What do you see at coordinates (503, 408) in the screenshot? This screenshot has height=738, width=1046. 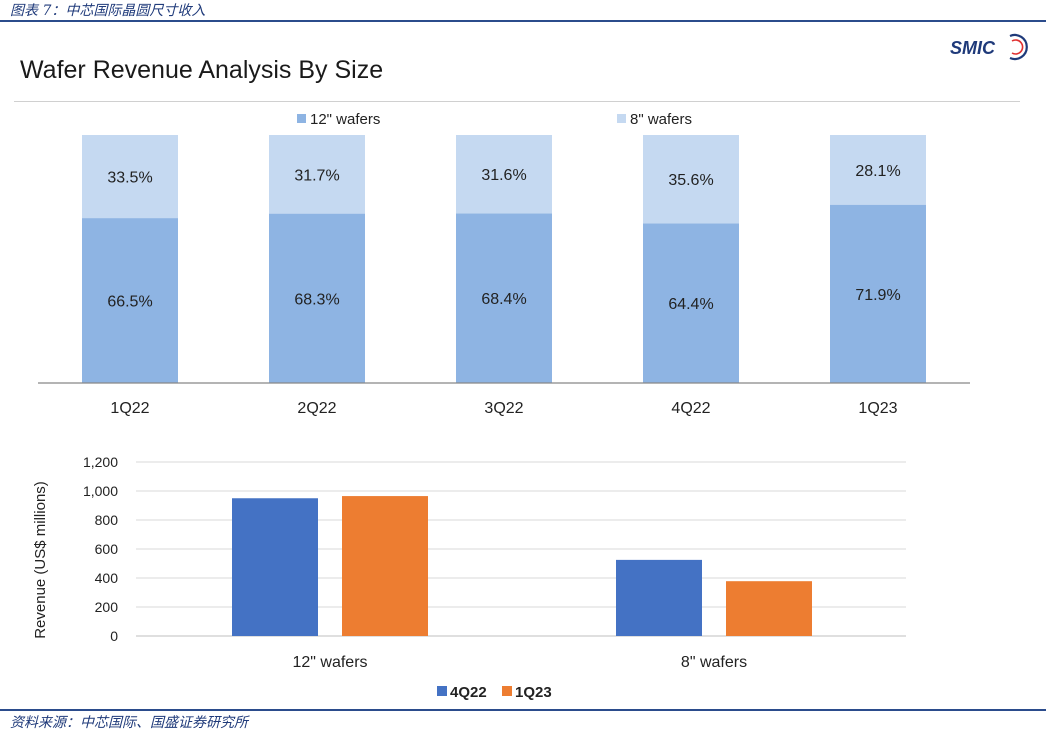 I see `x-tick-label-top-3Q22: 3Q22` at bounding box center [503, 408].